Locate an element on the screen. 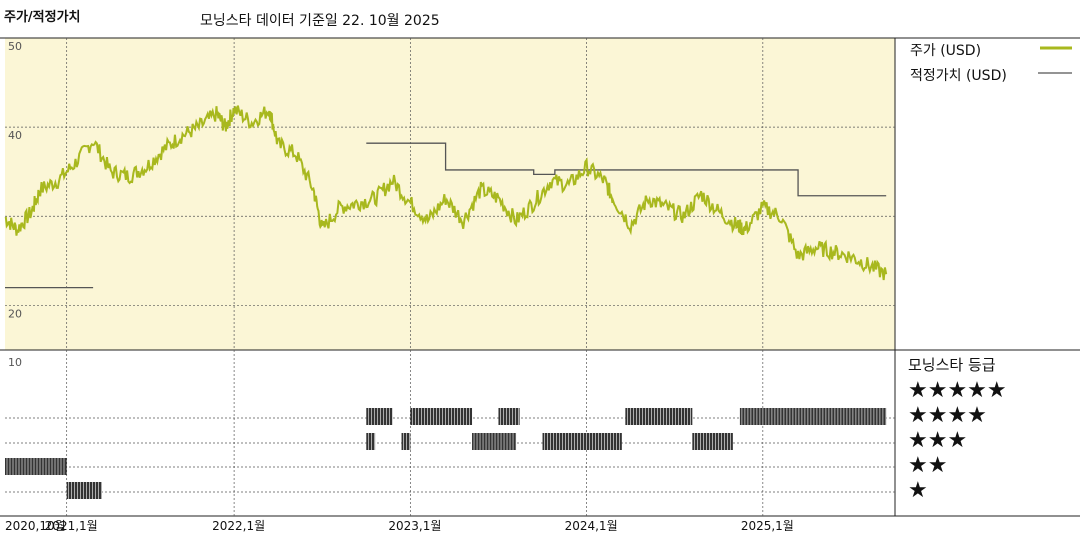 This screenshot has width=1080, height=540. rating-4-stars: ★★★★ is located at coordinates (947, 415).